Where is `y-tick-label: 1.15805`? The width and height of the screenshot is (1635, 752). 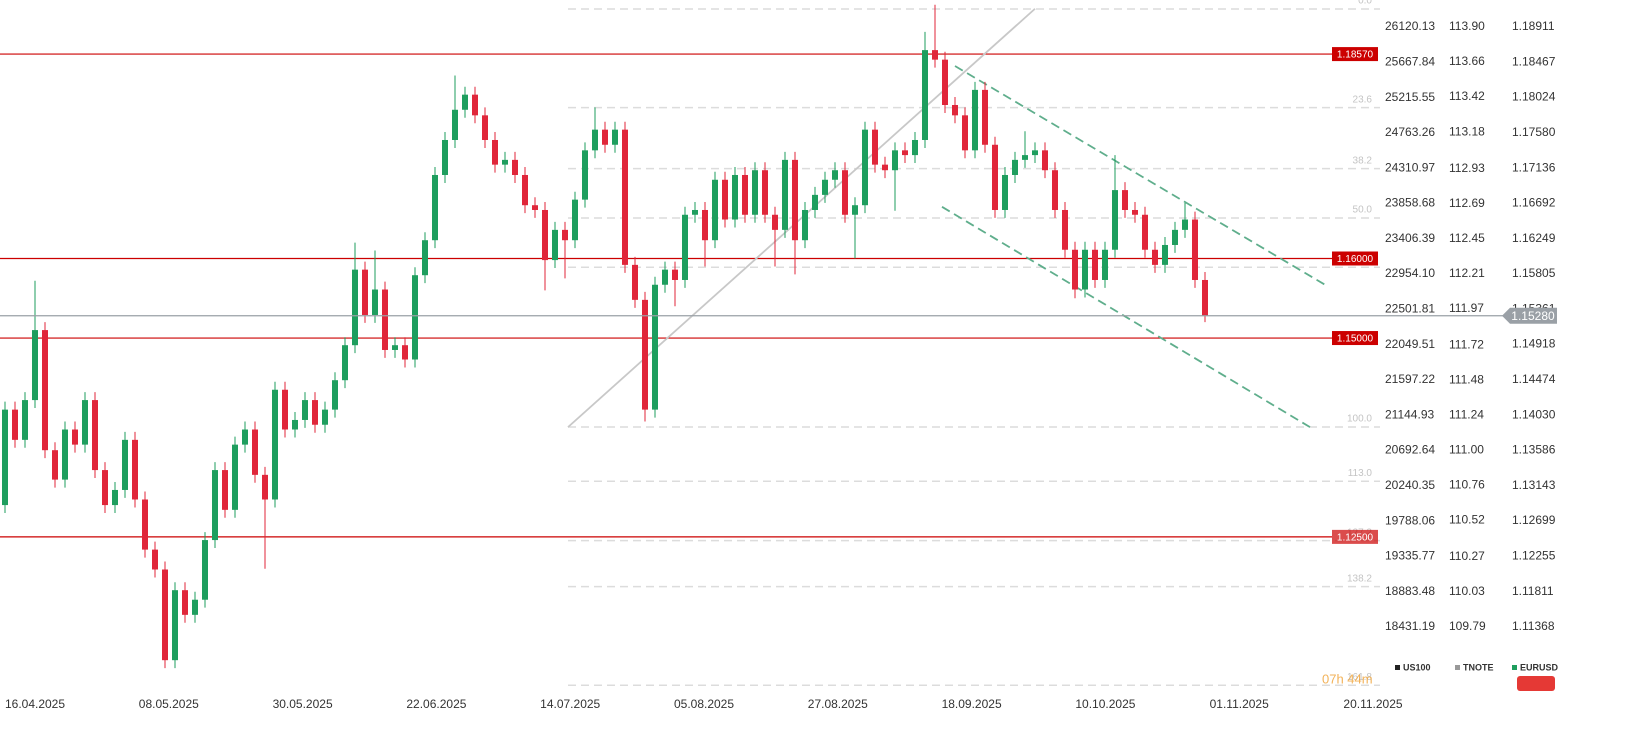
y-tick-label: 1.15805 is located at coordinates (1534, 273).